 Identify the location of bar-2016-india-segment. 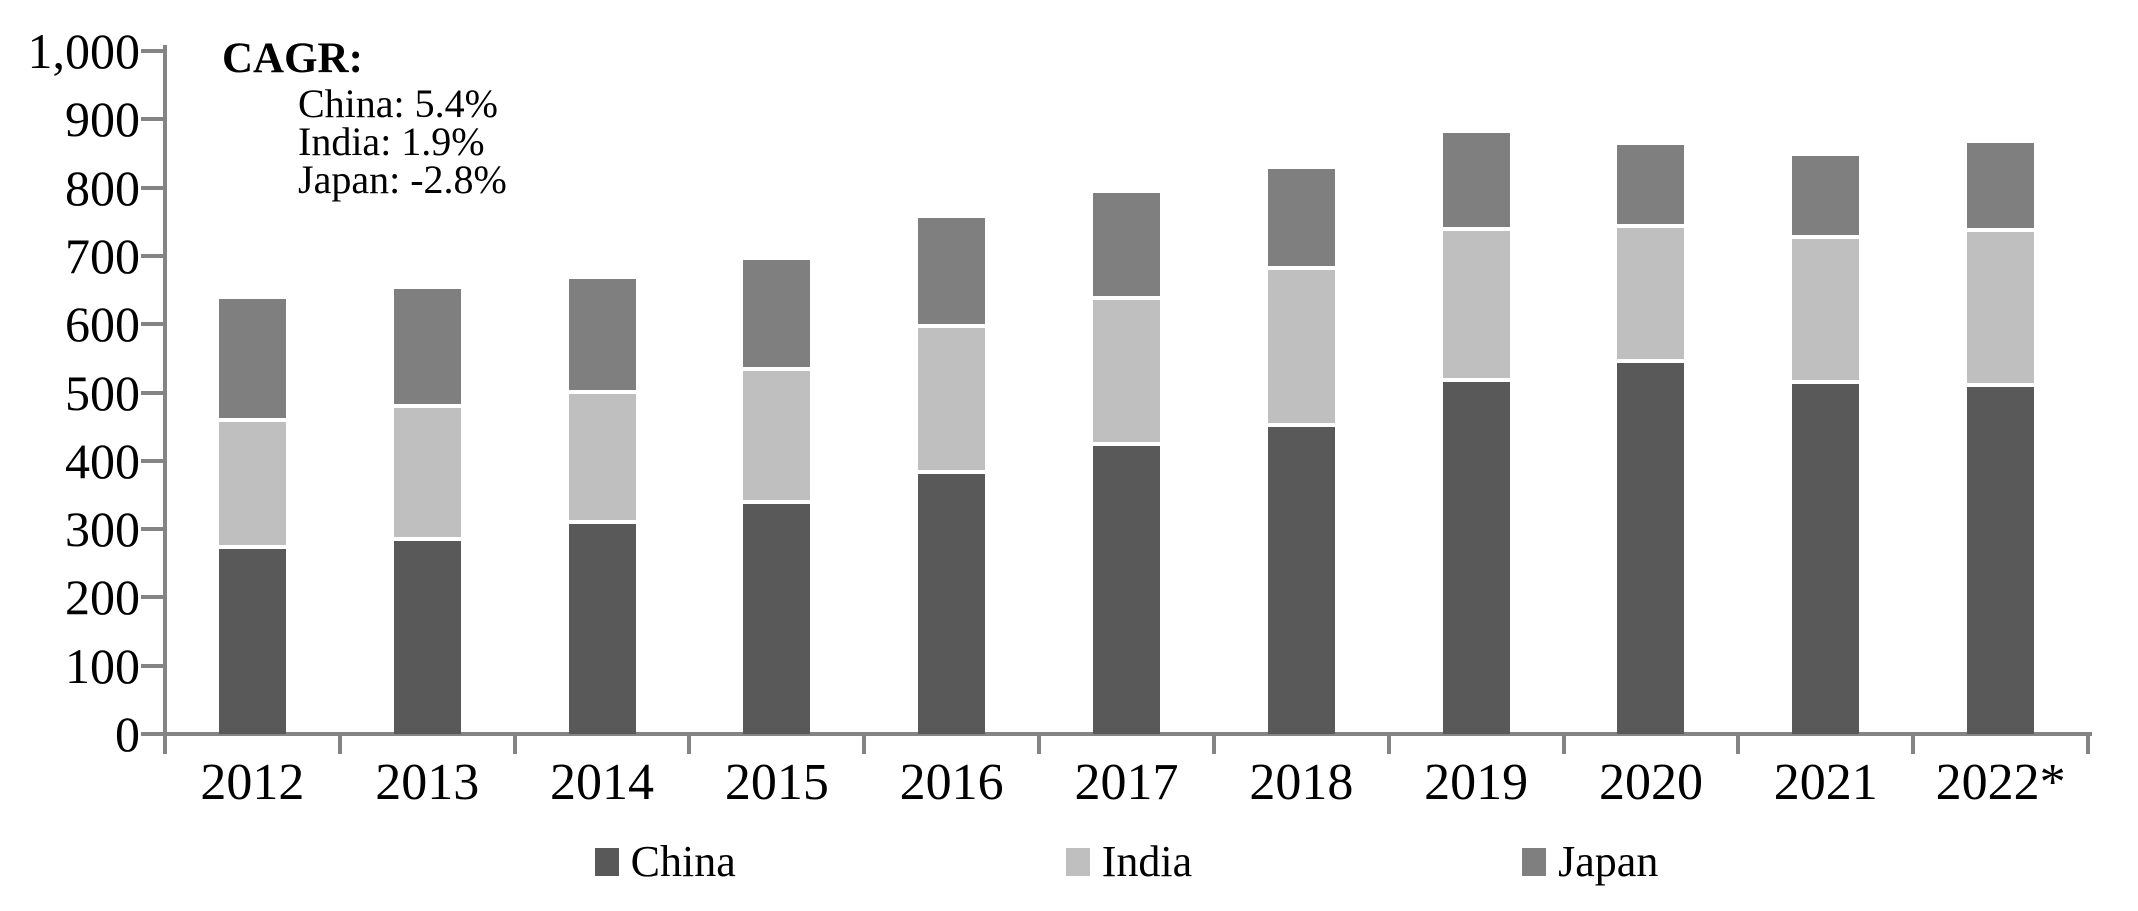
(952, 401).